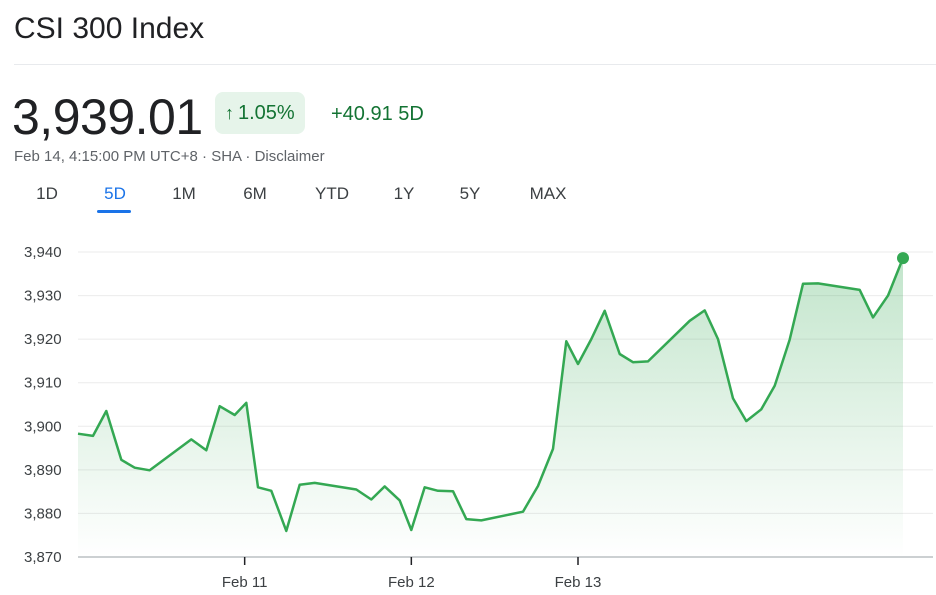 This screenshot has width=936, height=595. What do you see at coordinates (114, 211) in the screenshot?
I see `active-tab-indicator` at bounding box center [114, 211].